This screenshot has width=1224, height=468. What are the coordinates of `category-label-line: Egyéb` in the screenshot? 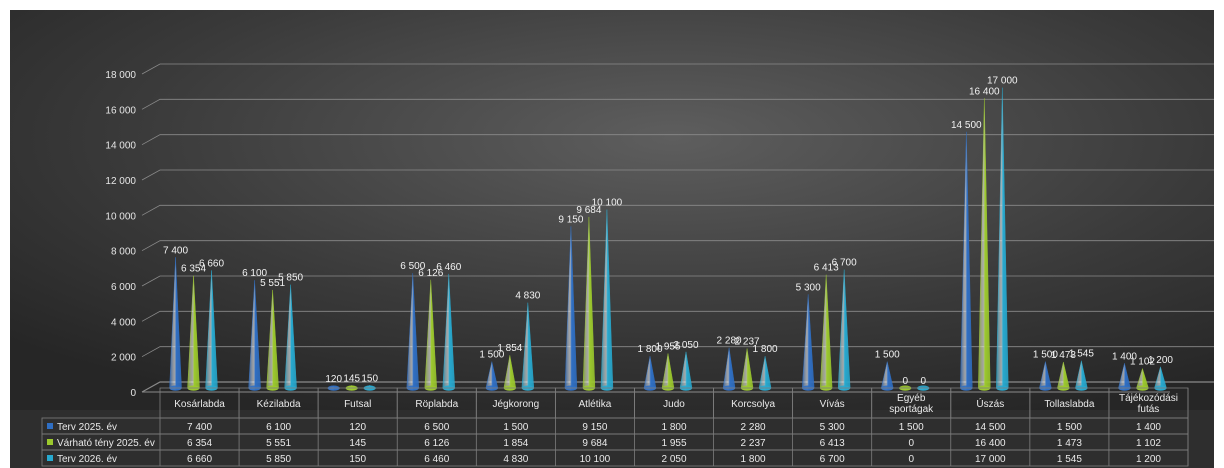 It's located at (911, 398).